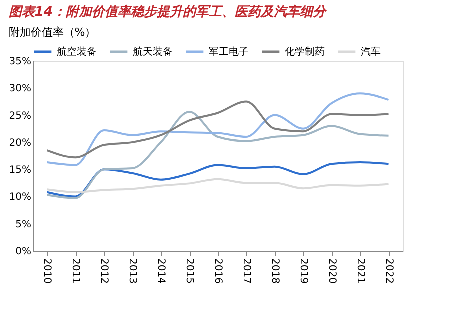 The width and height of the screenshot is (463, 330). Describe the element at coordinates (20, 89) in the screenshot. I see `y-tick-label: 30%` at that location.